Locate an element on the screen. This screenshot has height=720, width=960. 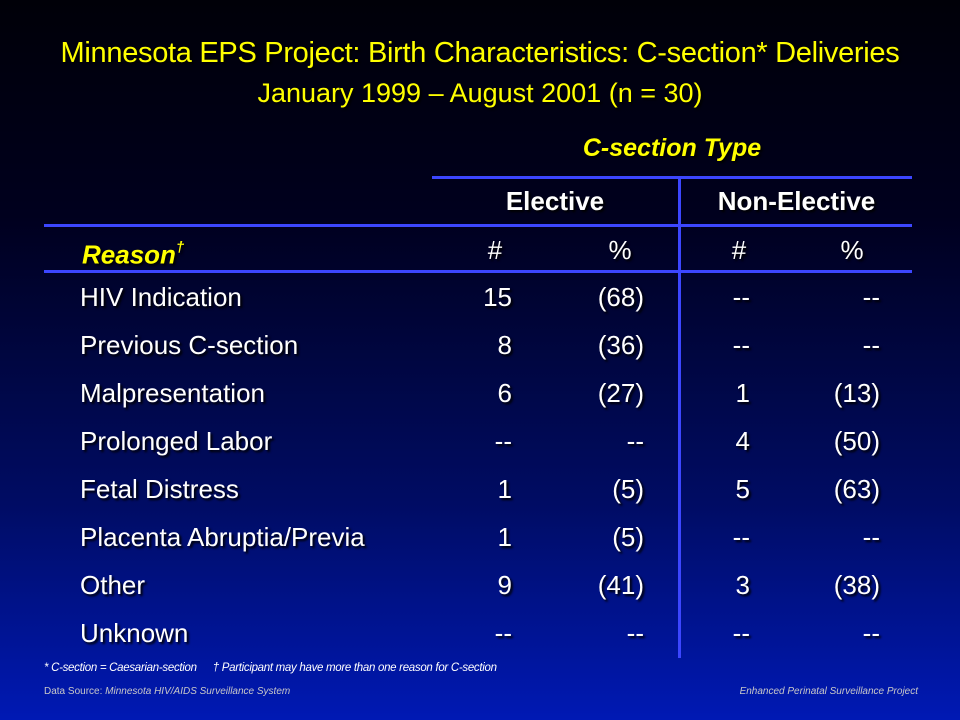
reason-header: Reason† is located at coordinates (133, 252).